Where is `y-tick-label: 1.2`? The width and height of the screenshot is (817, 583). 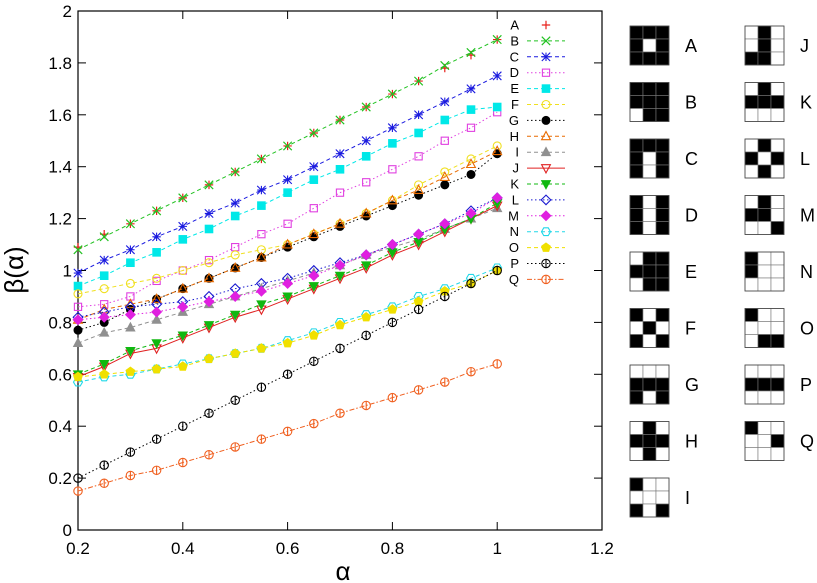
y-tick-label: 1.2 is located at coordinates (60, 219).